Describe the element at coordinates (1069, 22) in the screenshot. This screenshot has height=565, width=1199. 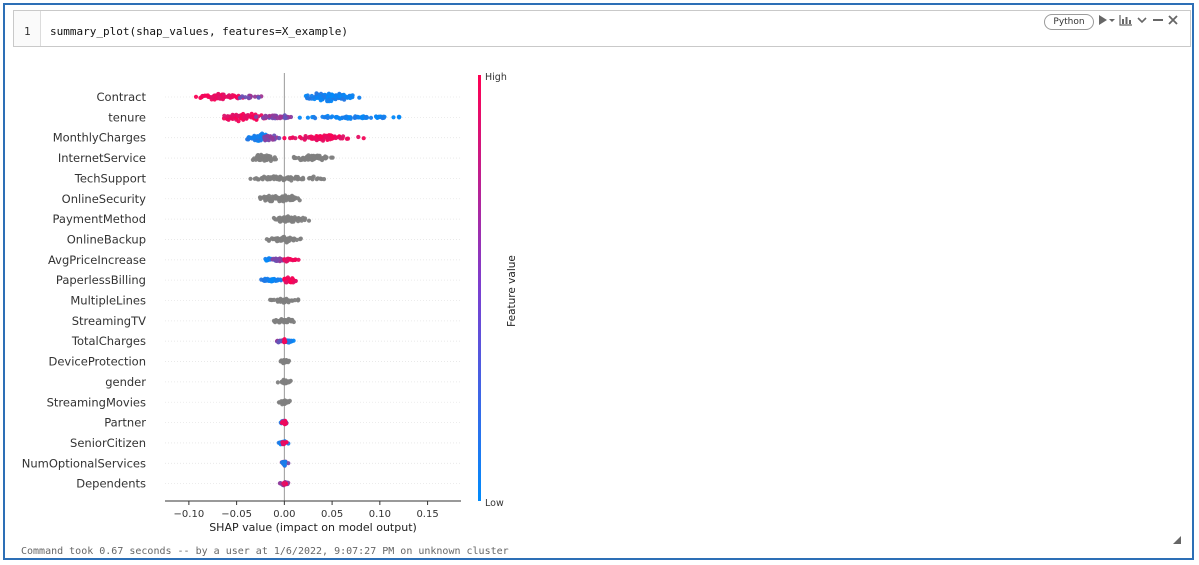
I see `language-selector: Python` at that location.